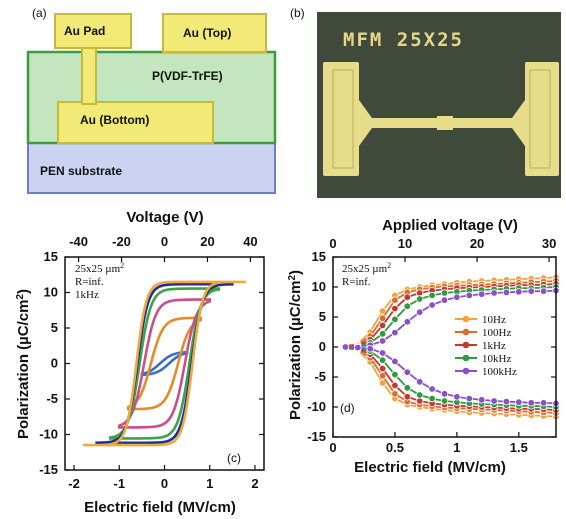 The height and width of the screenshot is (519, 566). What do you see at coordinates (316, 436) in the screenshot?
I see `panel-d-left-tick-label: -15` at bounding box center [316, 436].